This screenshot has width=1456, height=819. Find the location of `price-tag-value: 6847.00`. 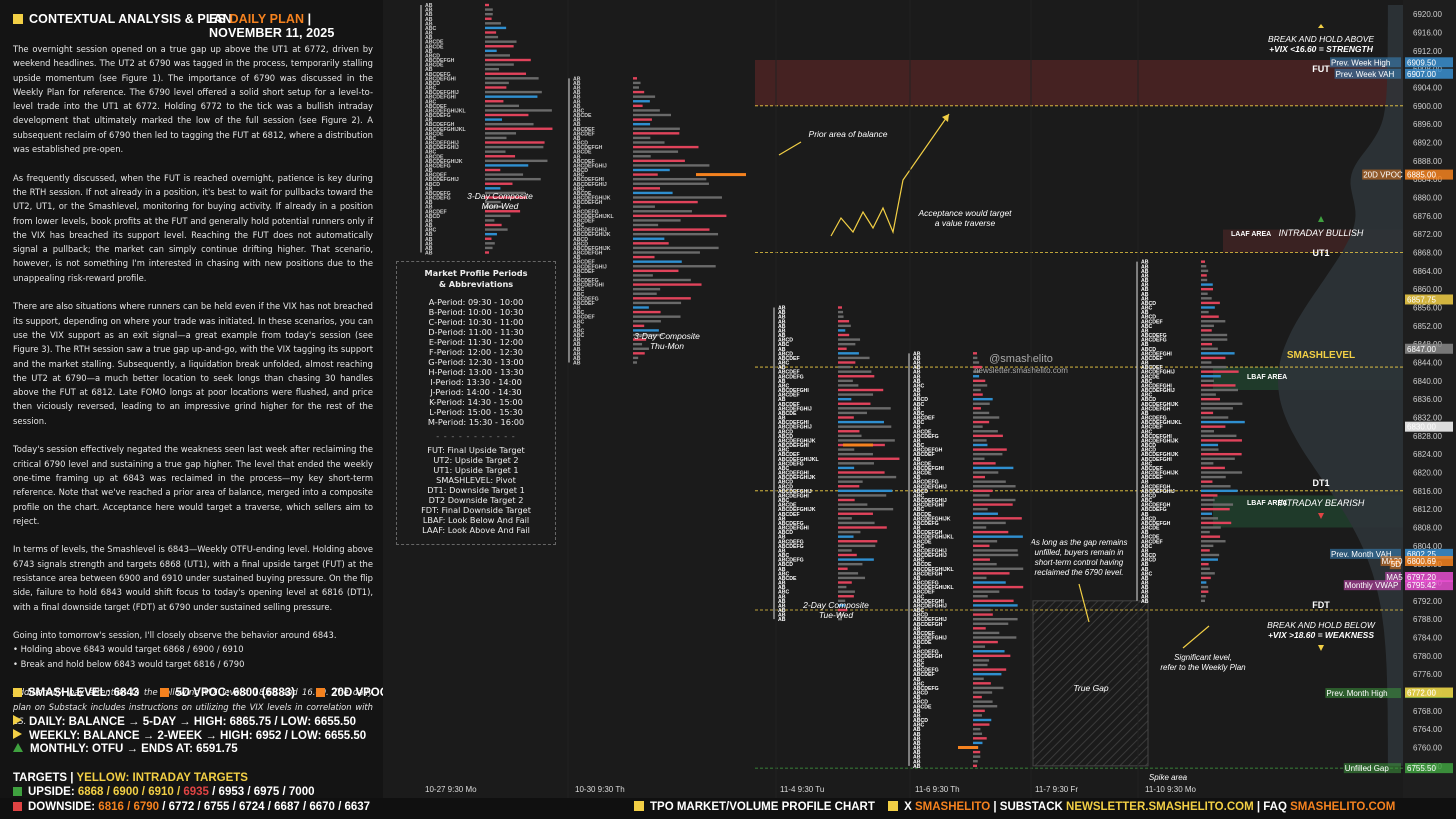

price-tag-value: 6847.00 is located at coordinates (1421, 349).